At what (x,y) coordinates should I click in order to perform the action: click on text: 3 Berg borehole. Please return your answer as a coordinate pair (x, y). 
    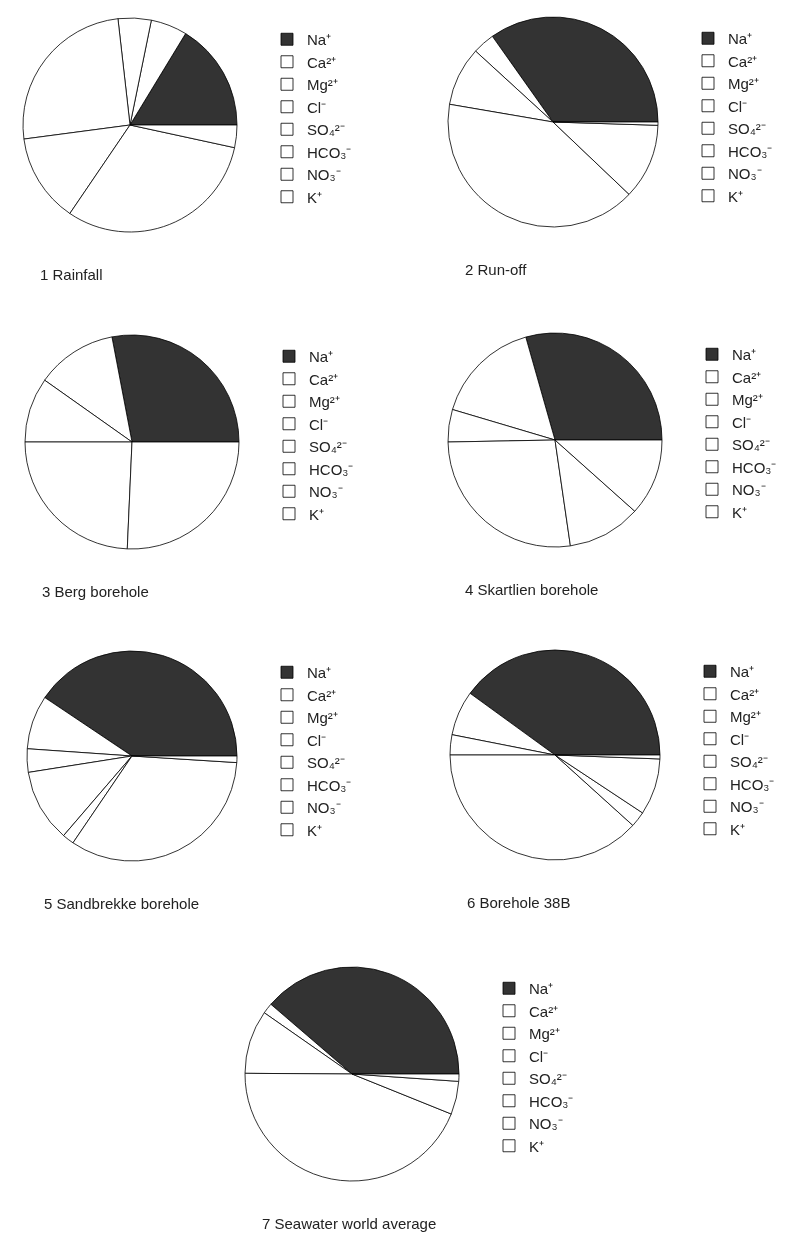
    Looking at the image, I should click on (95, 591).